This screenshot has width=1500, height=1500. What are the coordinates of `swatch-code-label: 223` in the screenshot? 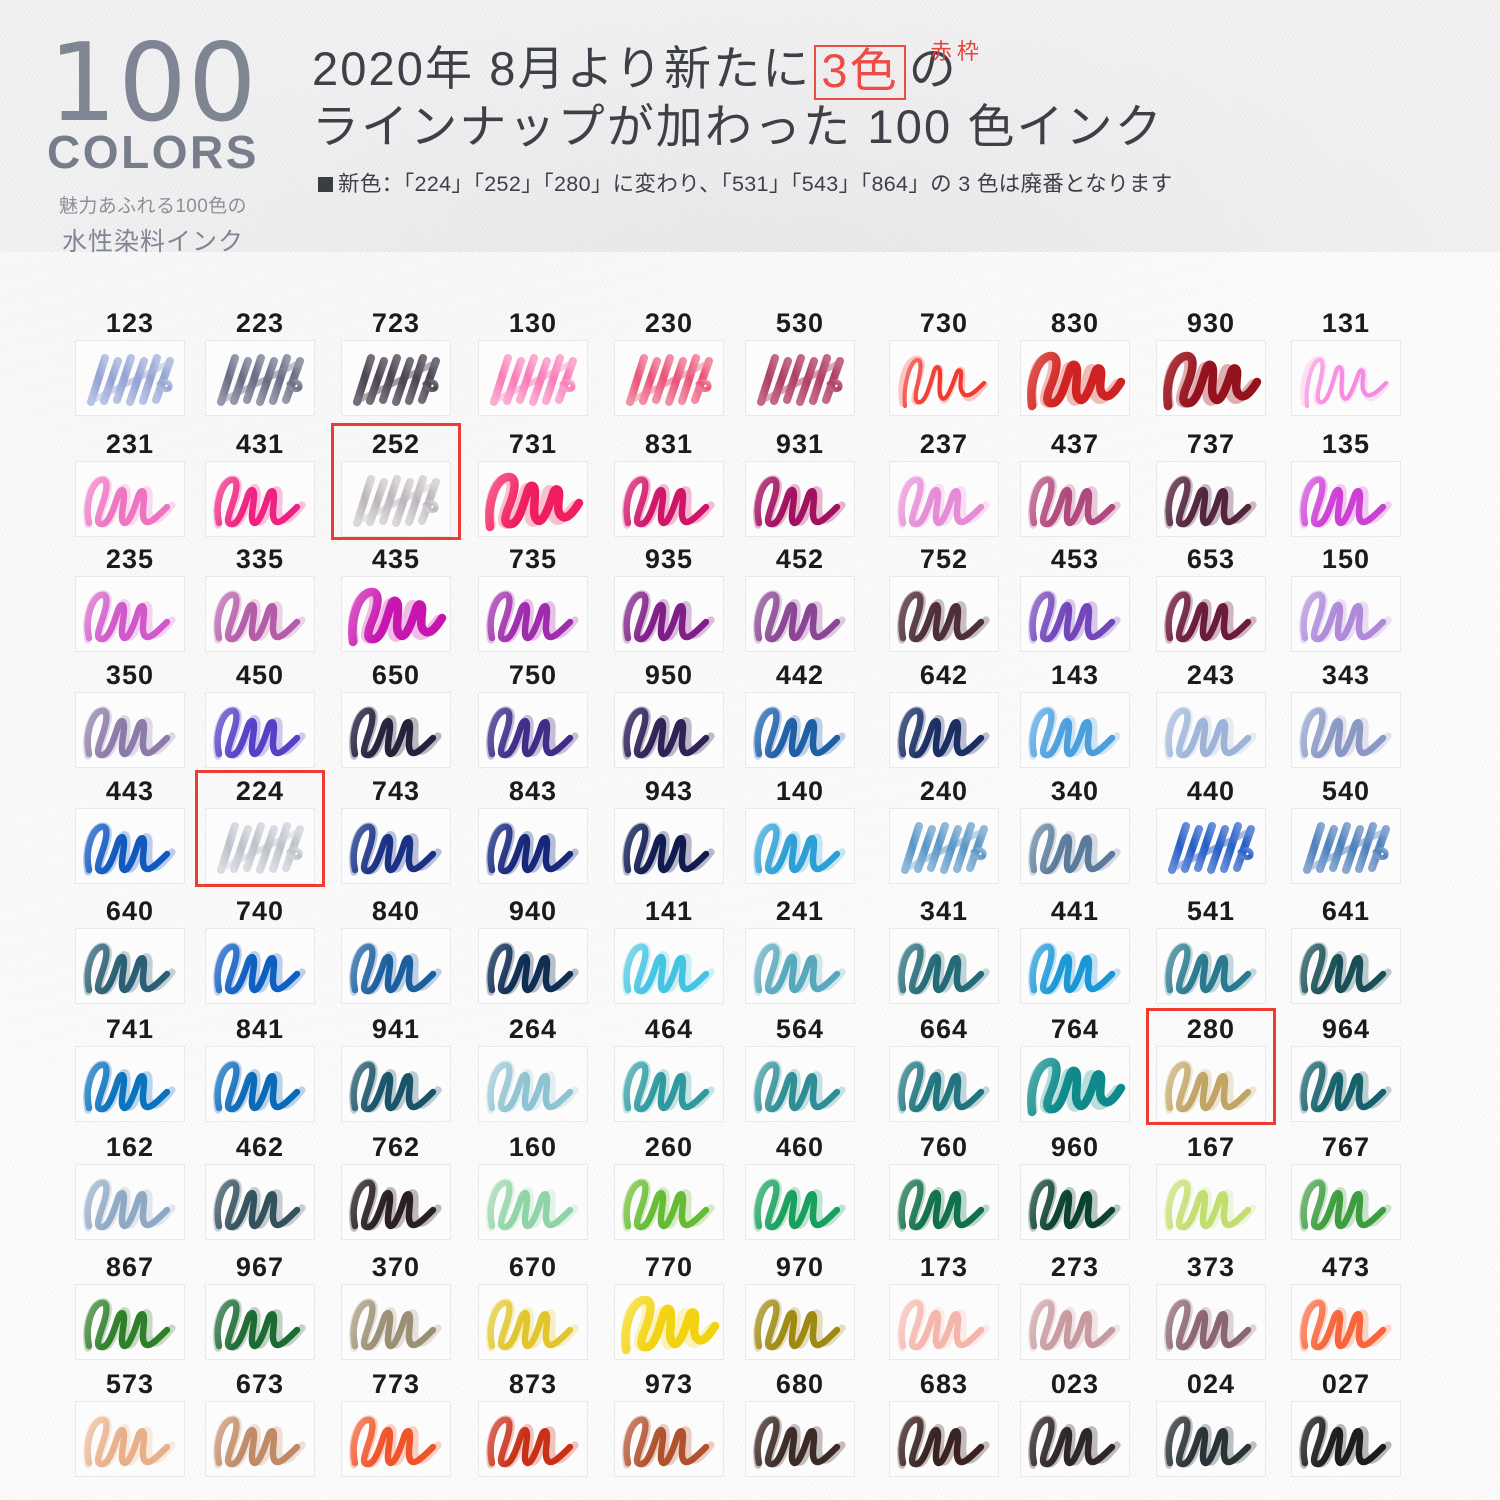 It's located at (260, 323).